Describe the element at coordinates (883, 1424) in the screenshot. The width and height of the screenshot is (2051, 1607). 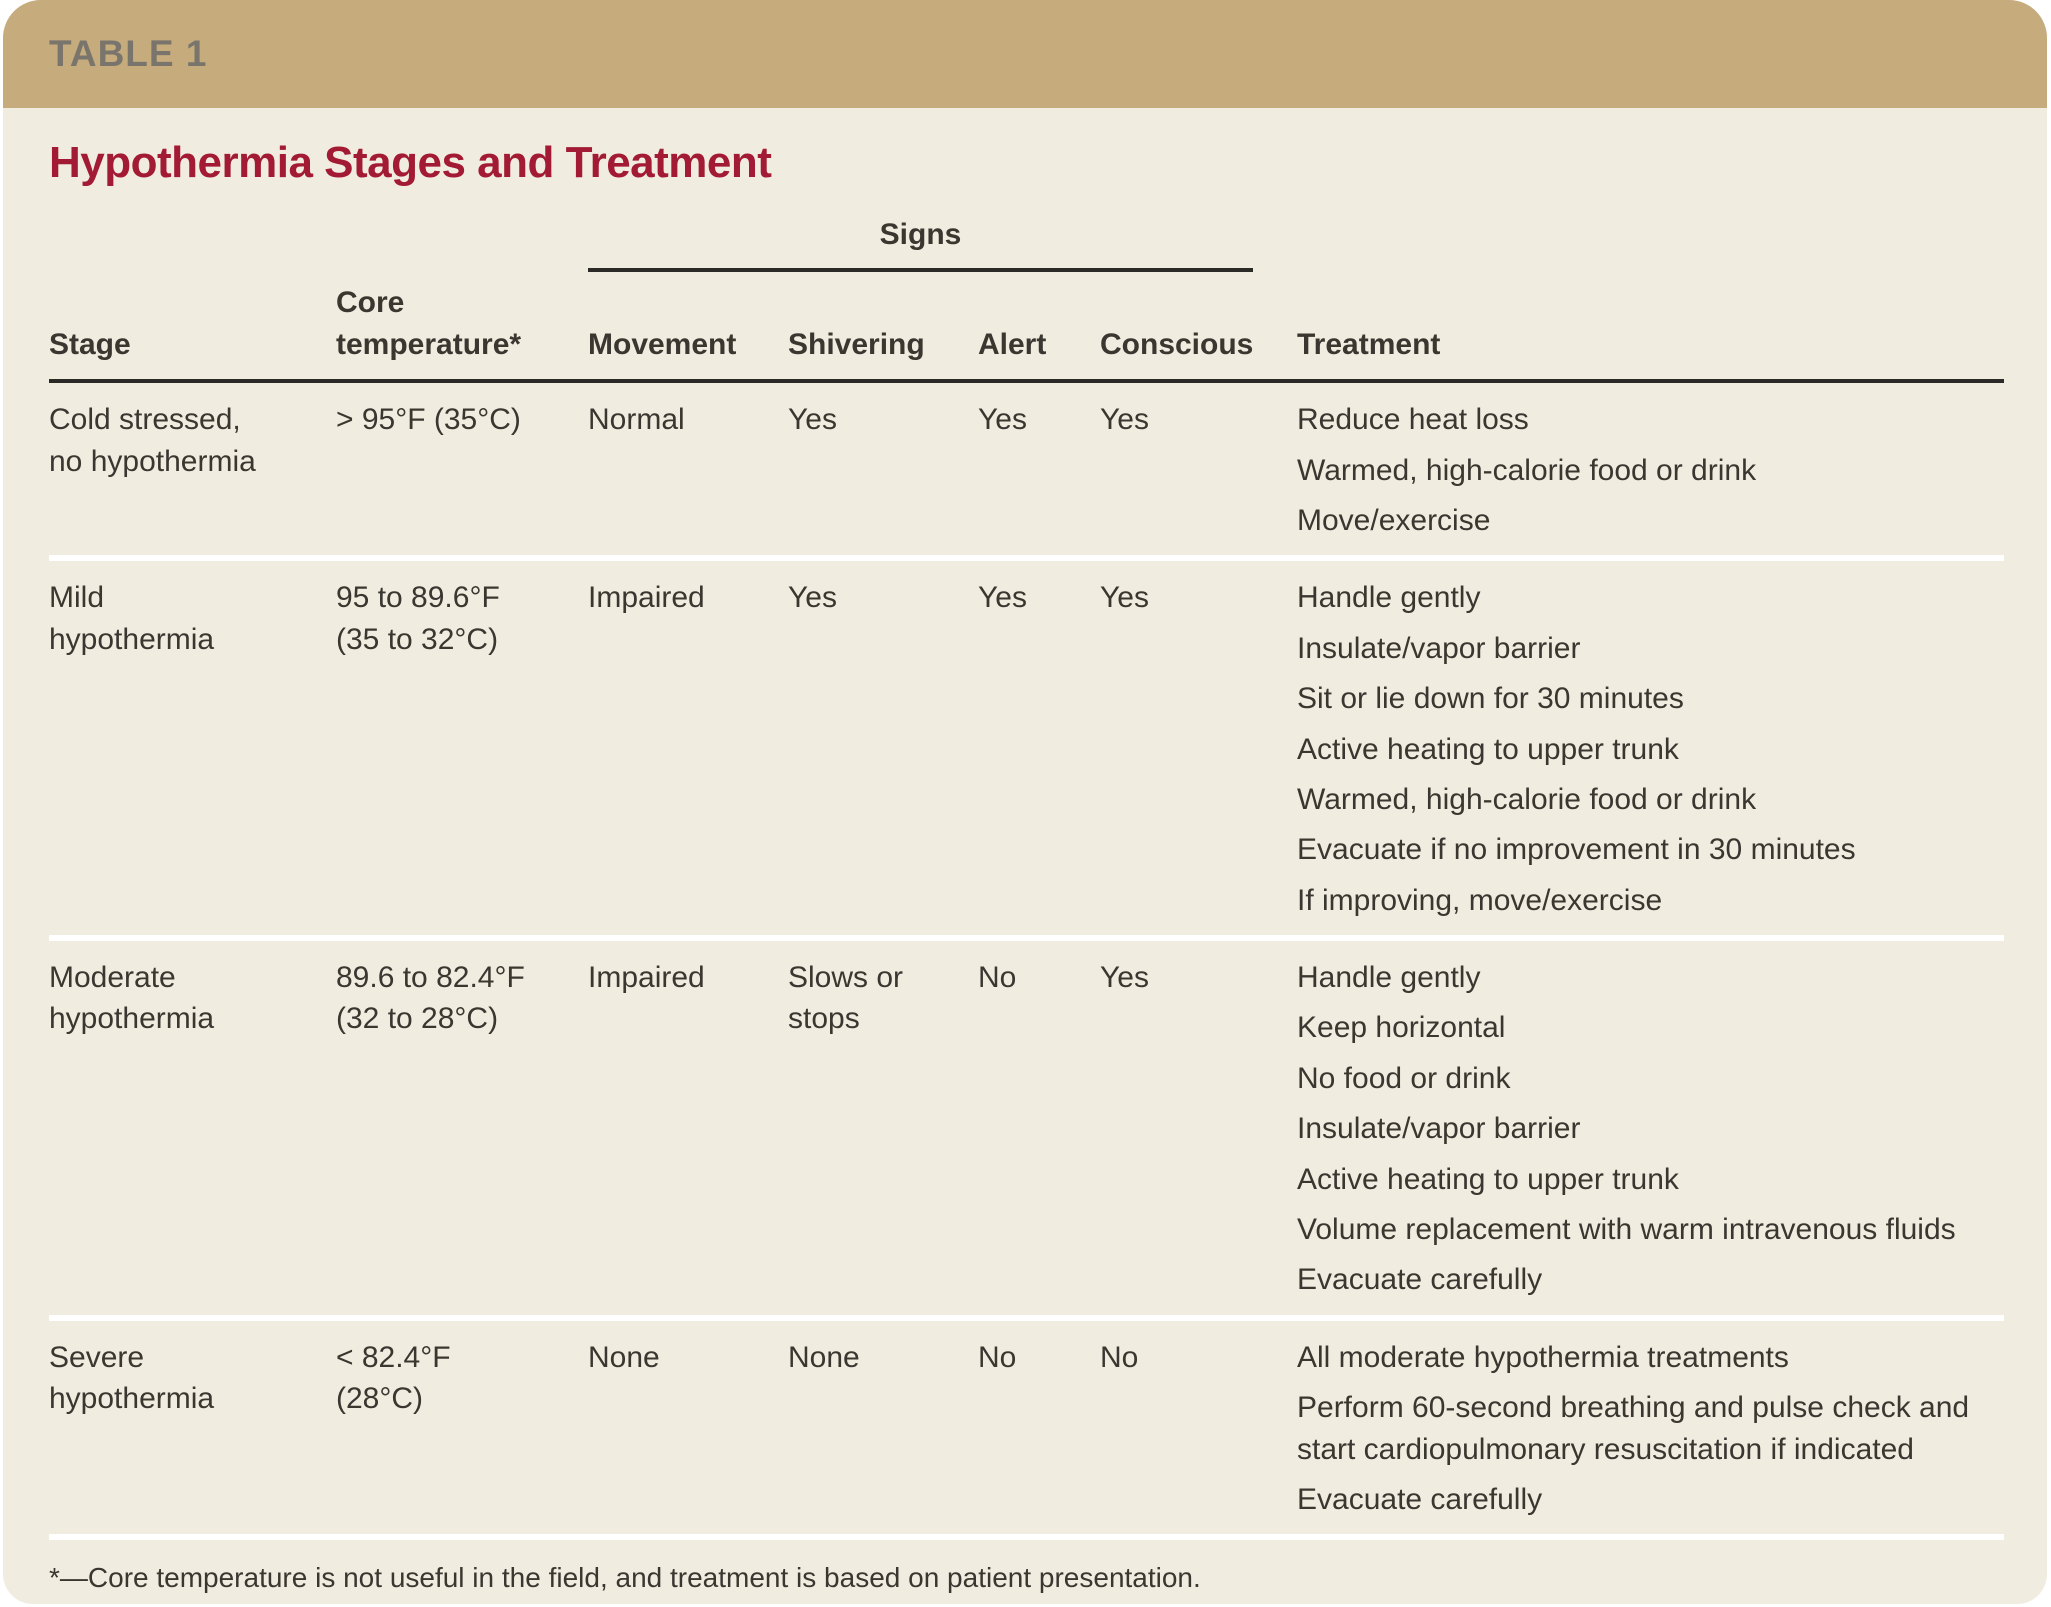
I see `shivering-cell: None` at that location.